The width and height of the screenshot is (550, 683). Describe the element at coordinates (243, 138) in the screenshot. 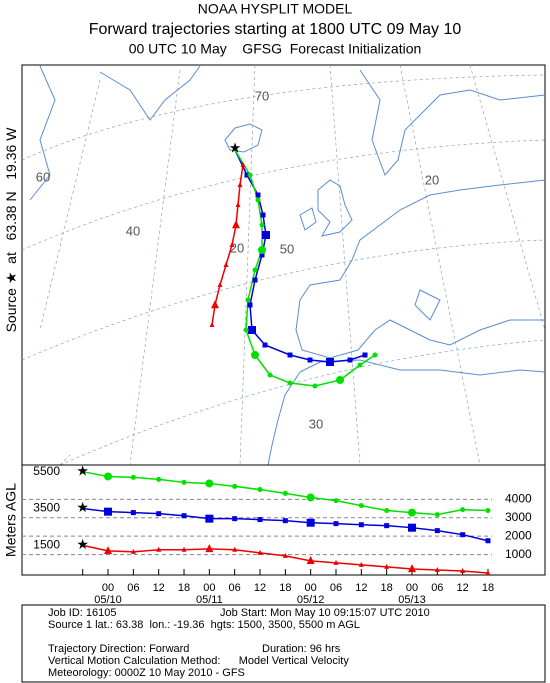

I see `iceland` at that location.